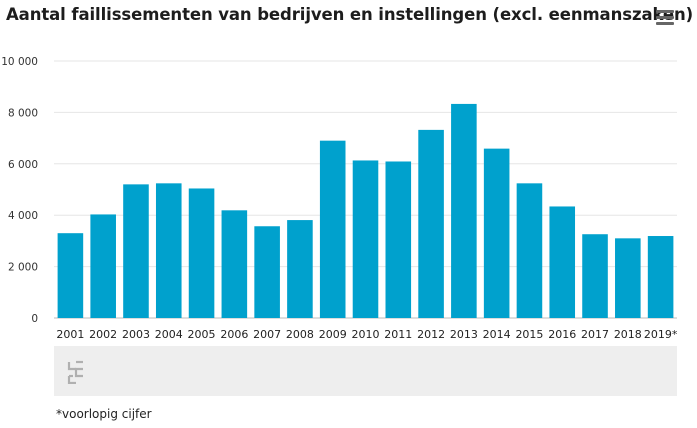 Image resolution: width=697 pixels, height=428 pixels. I want to click on x-tick-label: 2013, so click(464, 334).